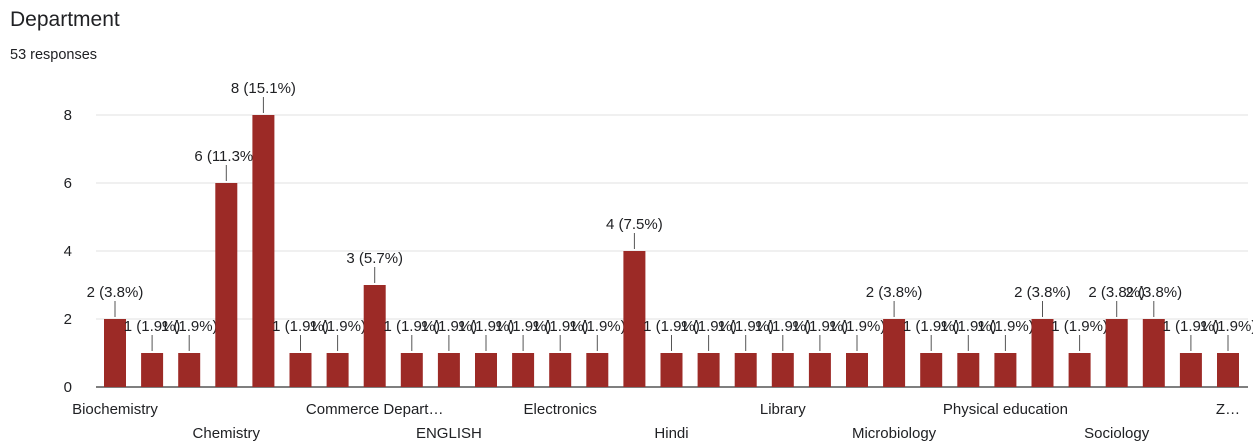  What do you see at coordinates (68, 251) in the screenshot?
I see `y-tick-label: 4` at bounding box center [68, 251].